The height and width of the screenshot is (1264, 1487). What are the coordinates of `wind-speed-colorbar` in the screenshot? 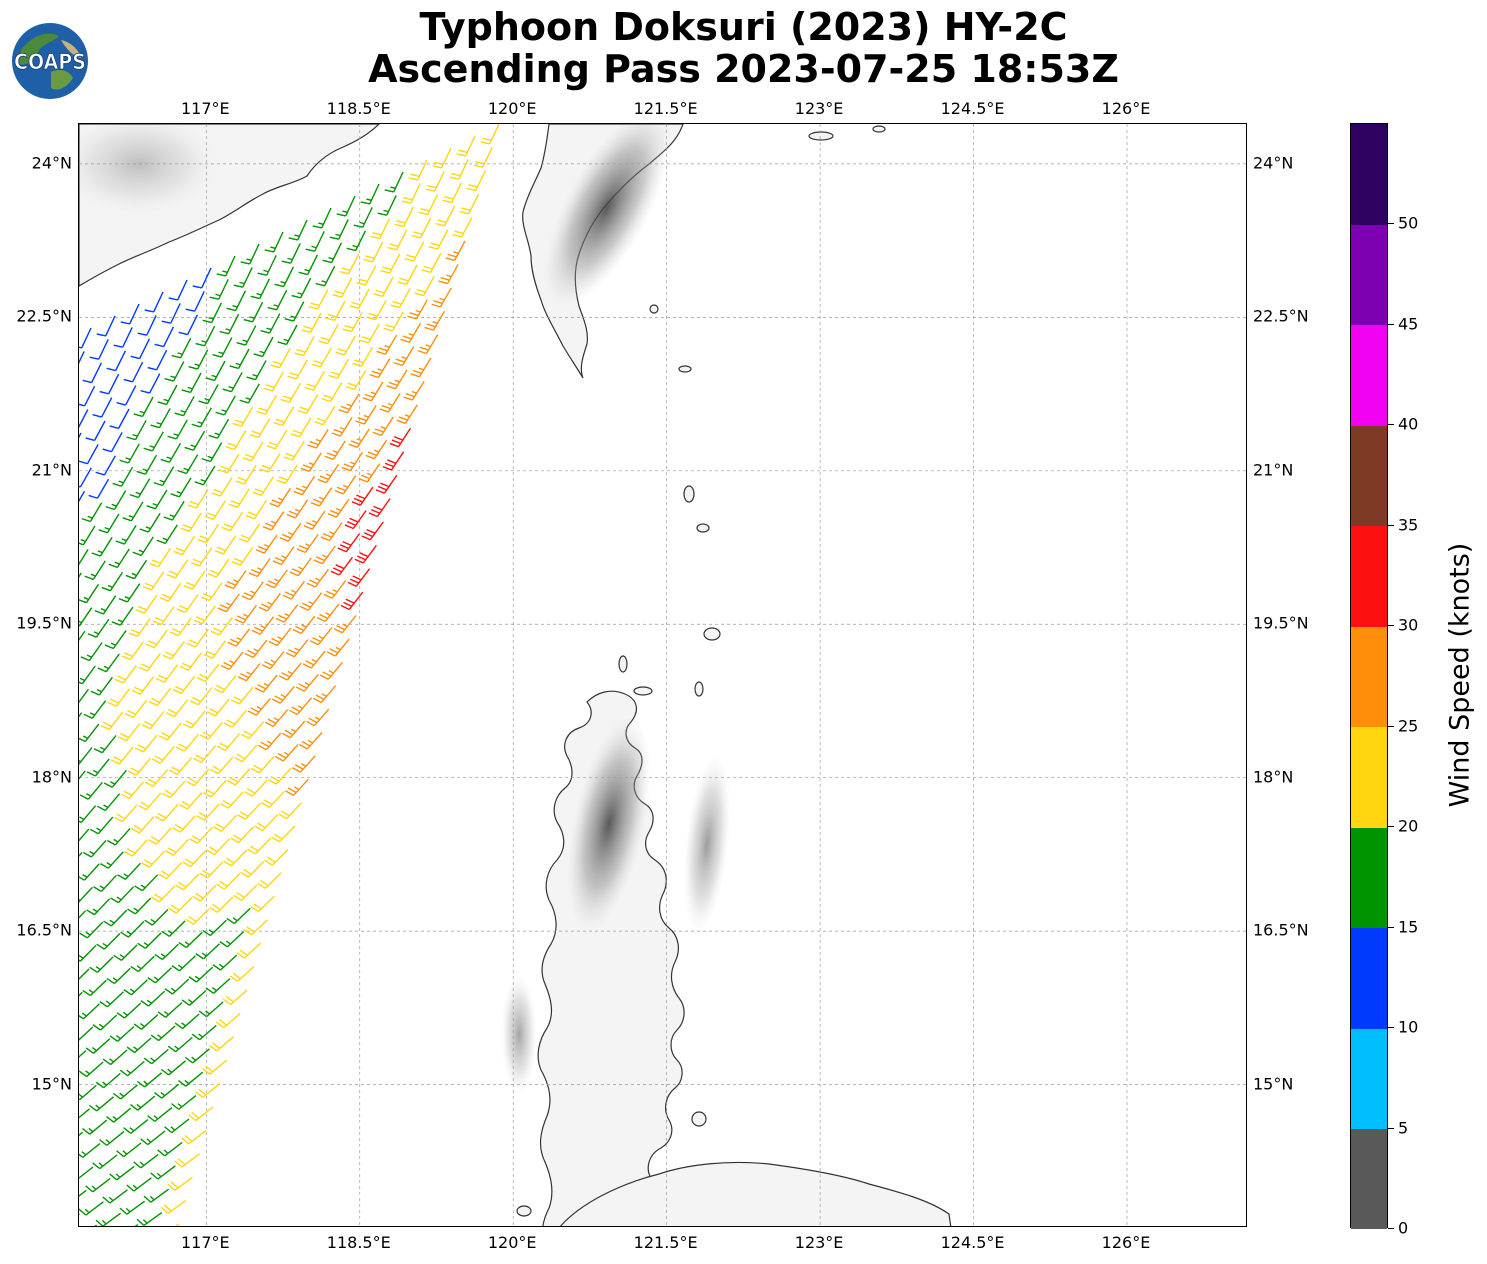 It's located at (1369, 676).